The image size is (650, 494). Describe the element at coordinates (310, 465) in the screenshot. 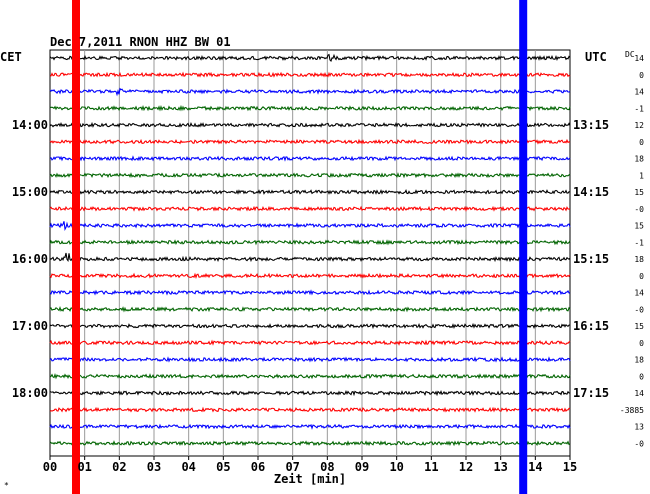

I see `x-axis-ticks: 00 01 02 03 04 05 06 07 08 09 10 11 12 13 14 15` at that location.